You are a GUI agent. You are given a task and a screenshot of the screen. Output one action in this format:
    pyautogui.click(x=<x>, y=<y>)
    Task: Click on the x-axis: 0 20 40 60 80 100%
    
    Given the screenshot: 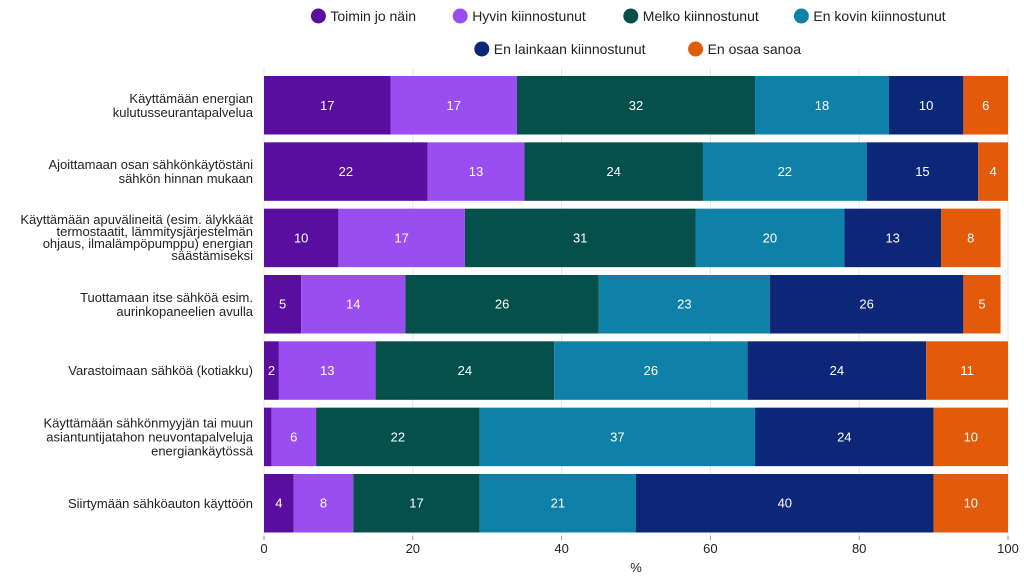 What is the action you would take?
    pyautogui.click(x=639, y=555)
    